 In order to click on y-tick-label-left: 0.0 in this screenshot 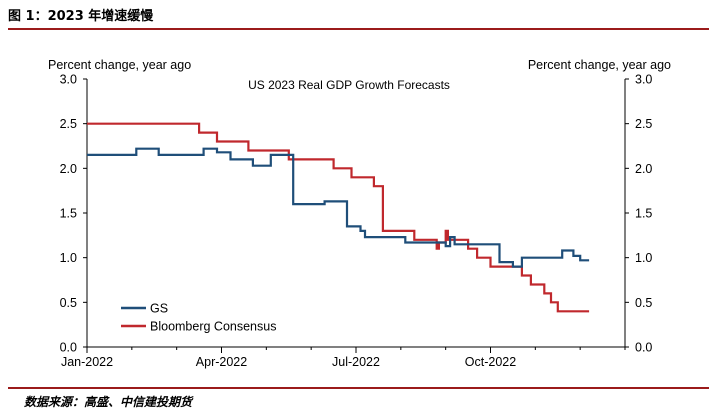, I will do `click(68, 348)`.